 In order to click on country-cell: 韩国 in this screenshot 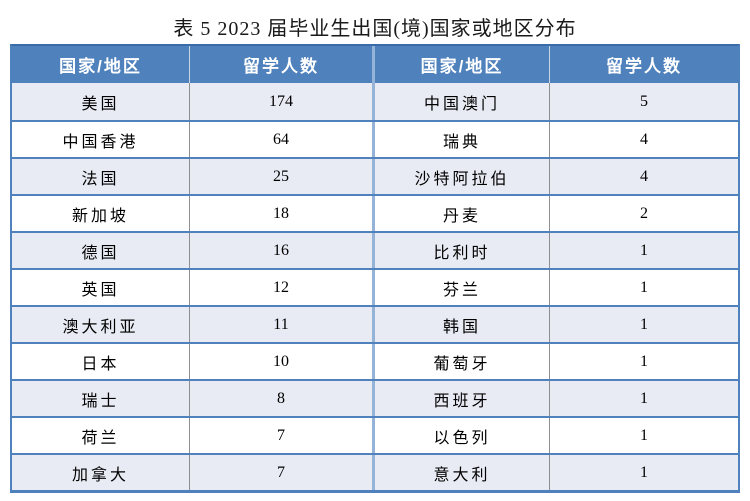, I will do `click(462, 324)`.